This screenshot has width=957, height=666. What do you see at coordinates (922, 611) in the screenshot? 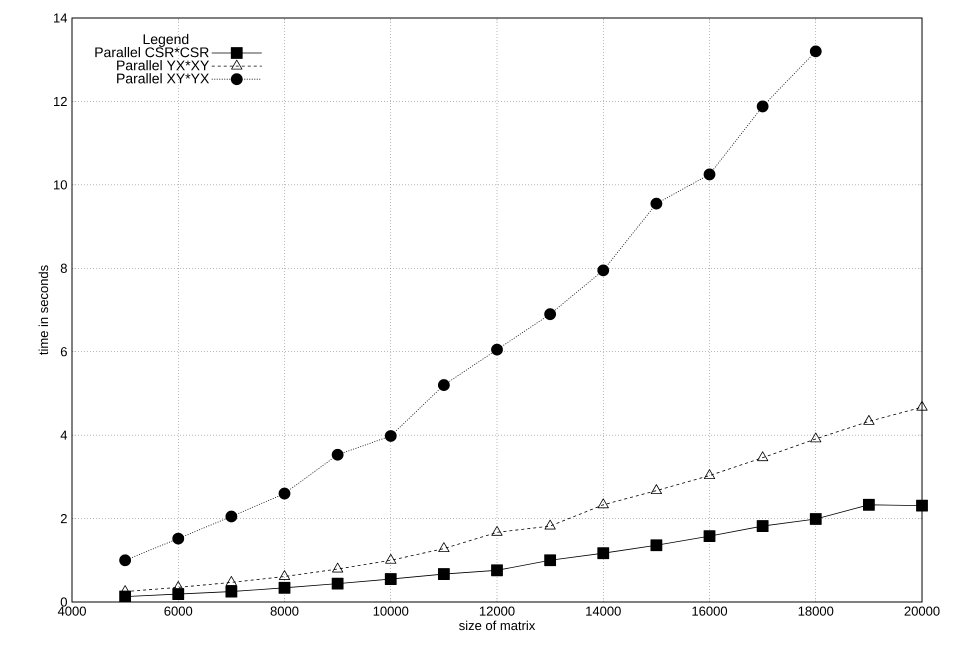
I see `x-tick-label: 20000` at bounding box center [922, 611].